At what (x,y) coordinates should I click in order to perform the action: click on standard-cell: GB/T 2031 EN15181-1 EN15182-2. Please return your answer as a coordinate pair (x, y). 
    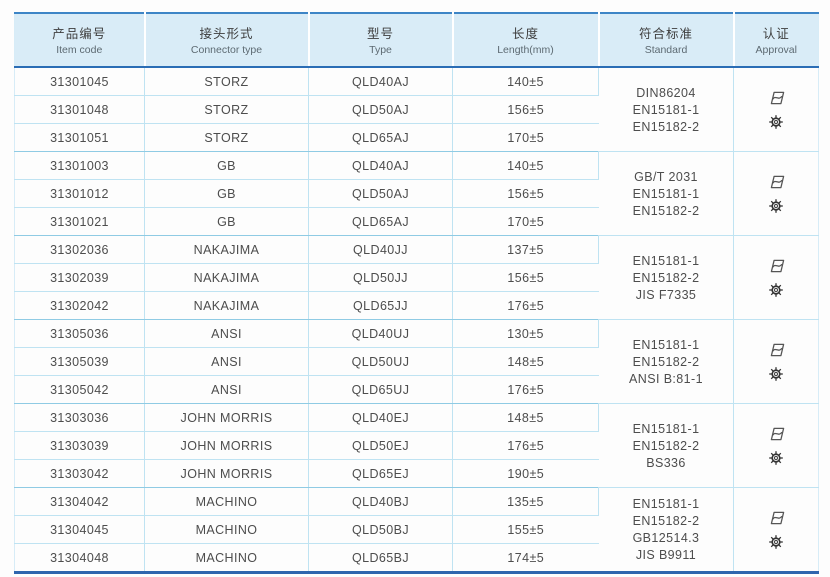
    Looking at the image, I should click on (666, 193).